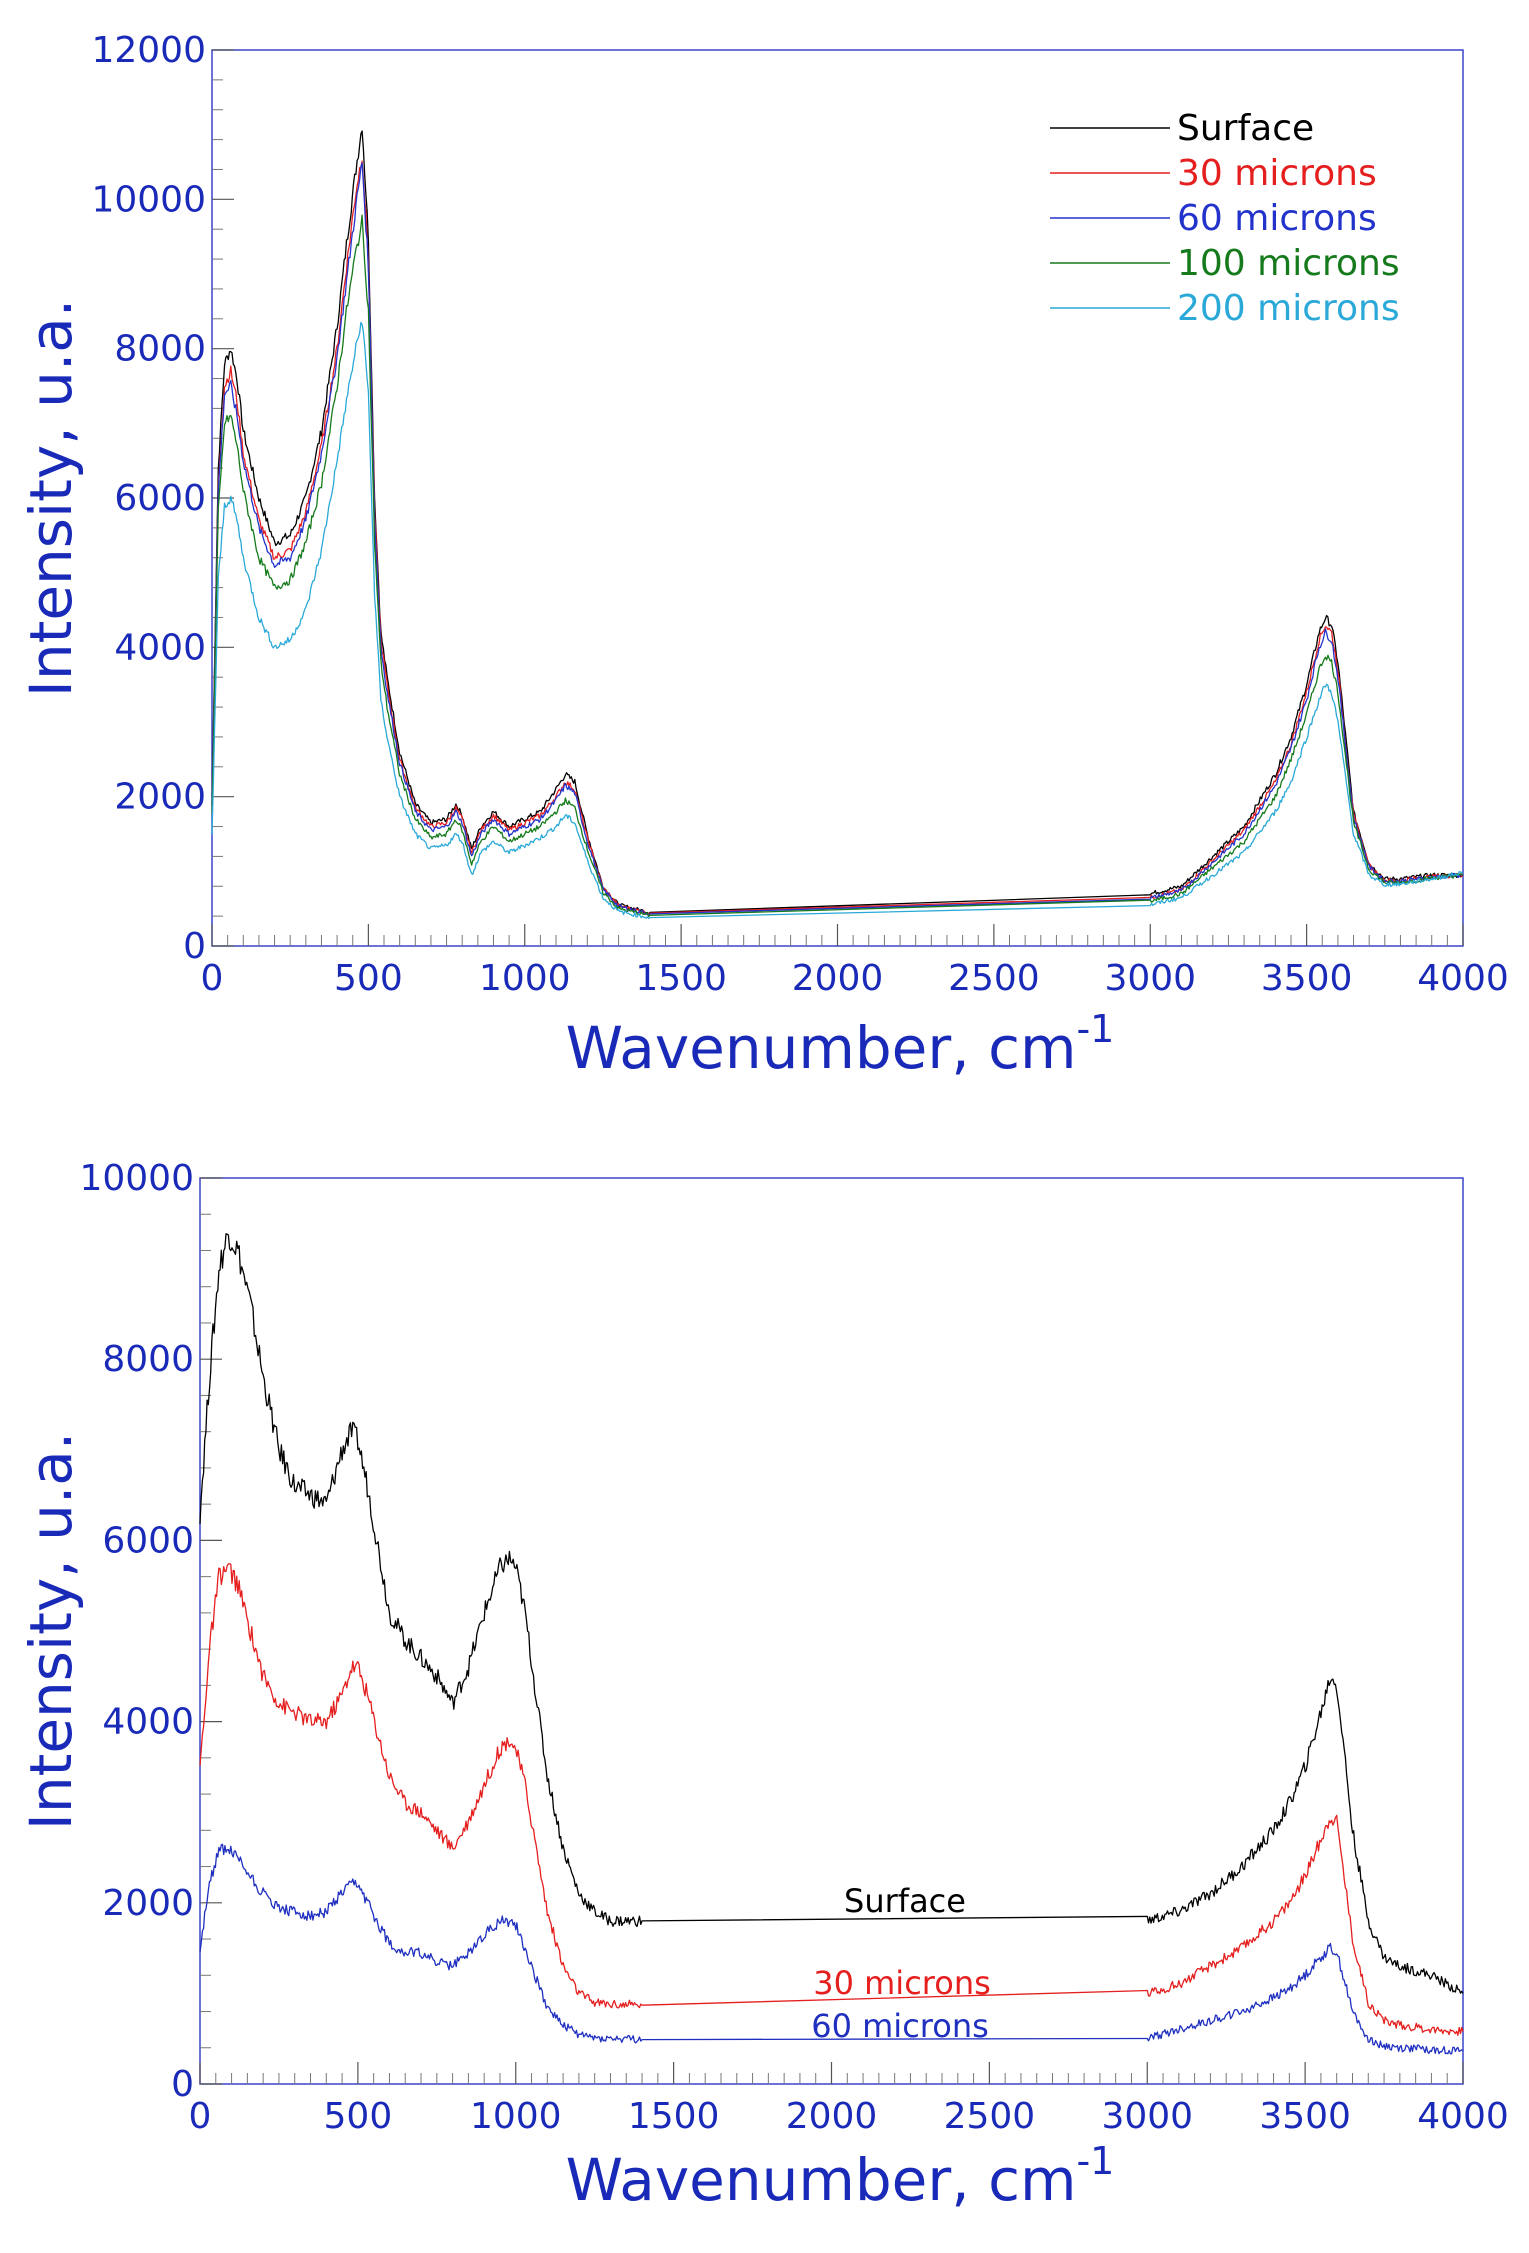 The image size is (1529, 2253). Describe the element at coordinates (1288, 308) in the screenshot. I see `legend-label: 200 microns` at that location.